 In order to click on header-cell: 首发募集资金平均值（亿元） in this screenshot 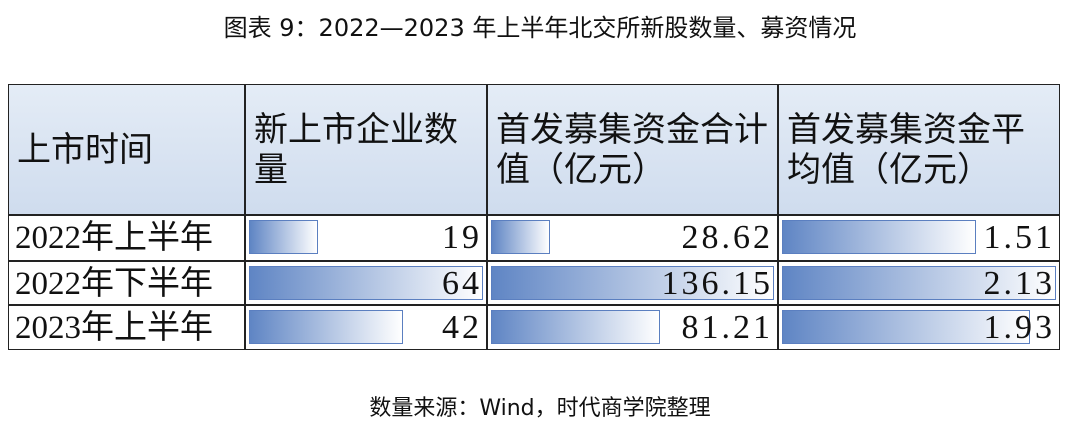, I will do `click(919, 149)`.